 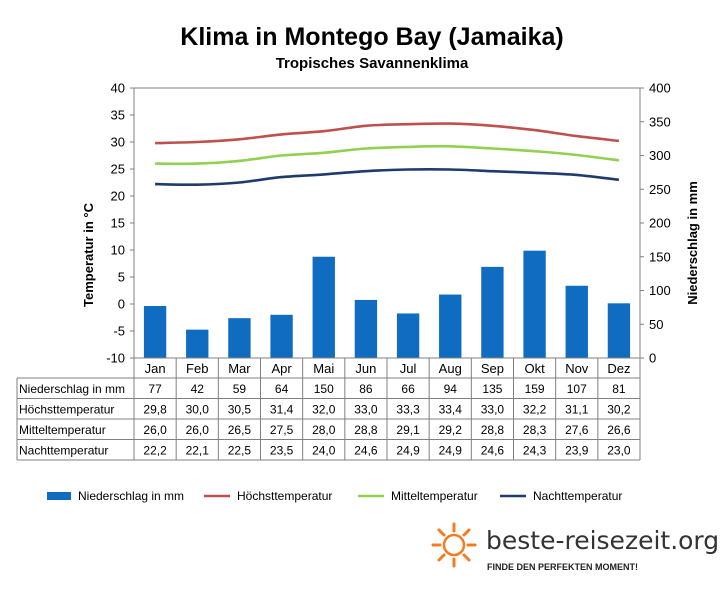 What do you see at coordinates (660, 189) in the screenshot?
I see `y-right-tick-label: 250` at bounding box center [660, 189].